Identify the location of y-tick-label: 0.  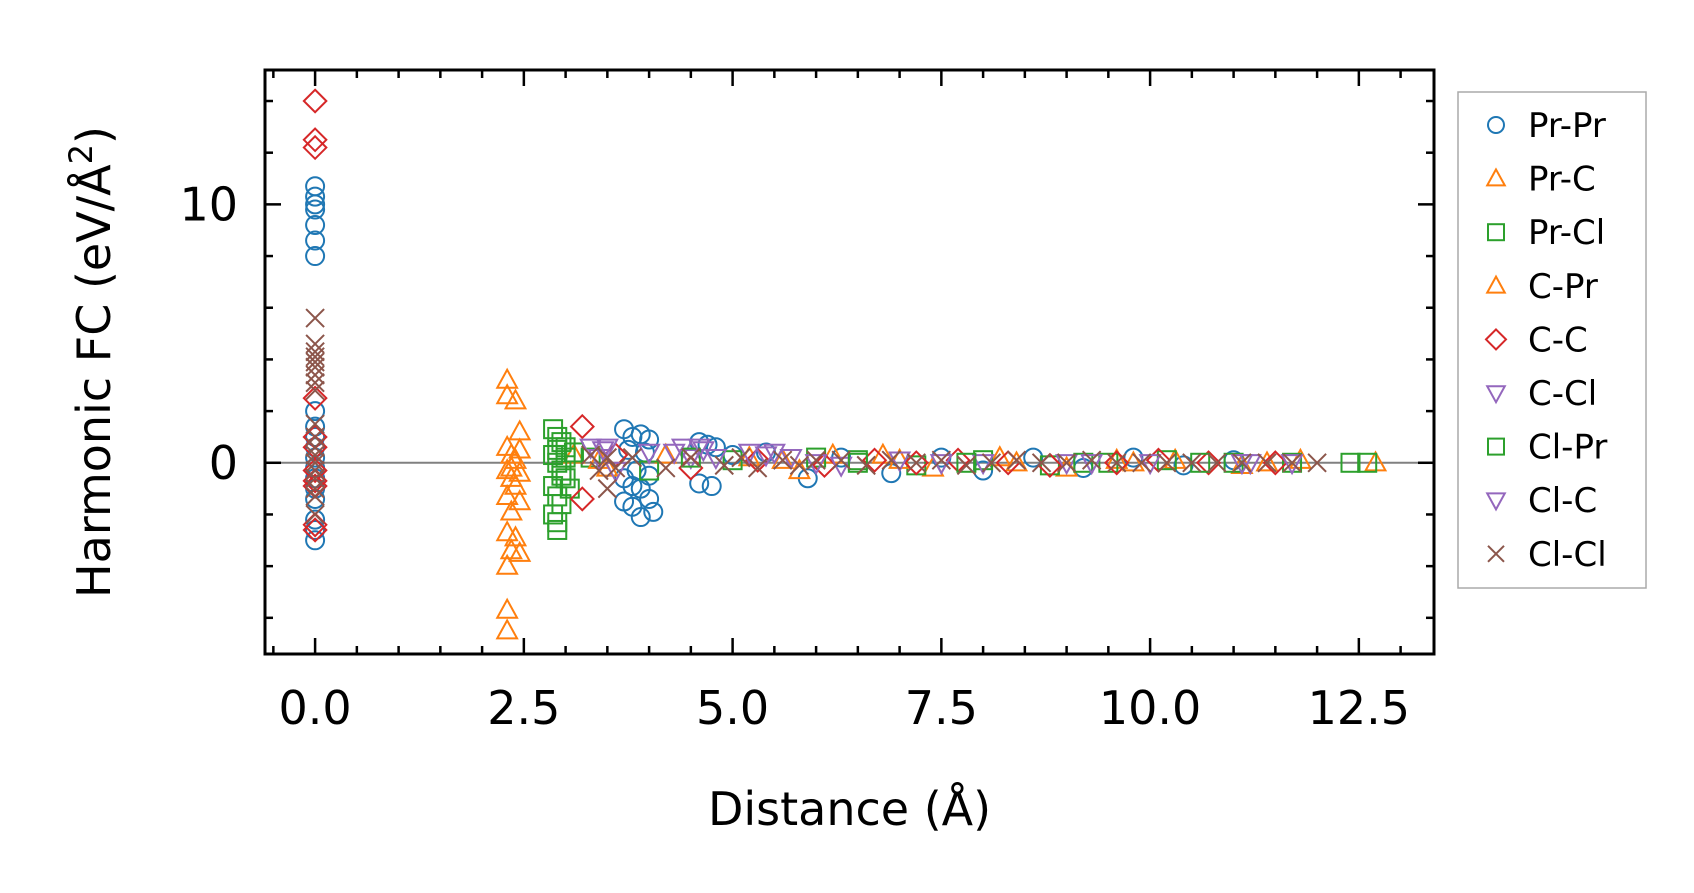
(223, 463).